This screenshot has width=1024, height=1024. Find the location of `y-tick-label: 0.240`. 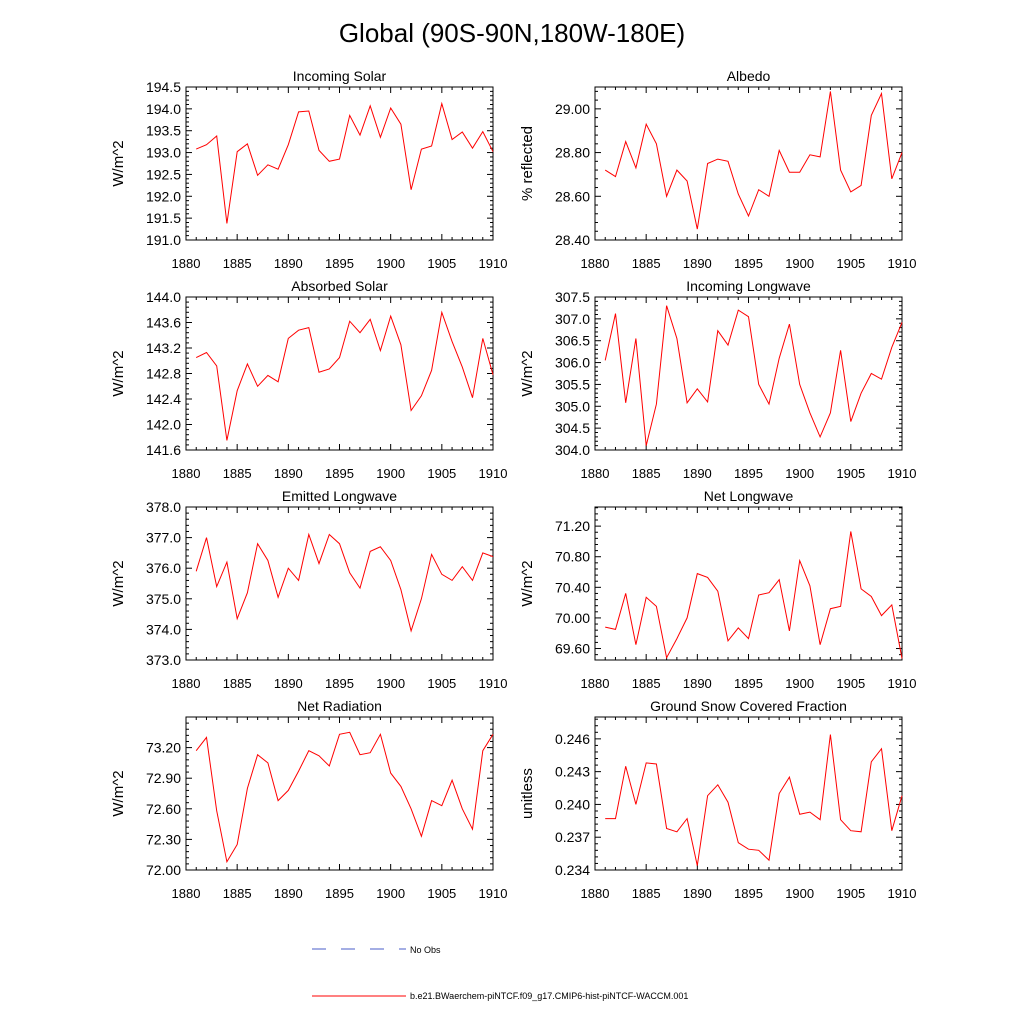

y-tick-label: 0.240 is located at coordinates (572, 804).